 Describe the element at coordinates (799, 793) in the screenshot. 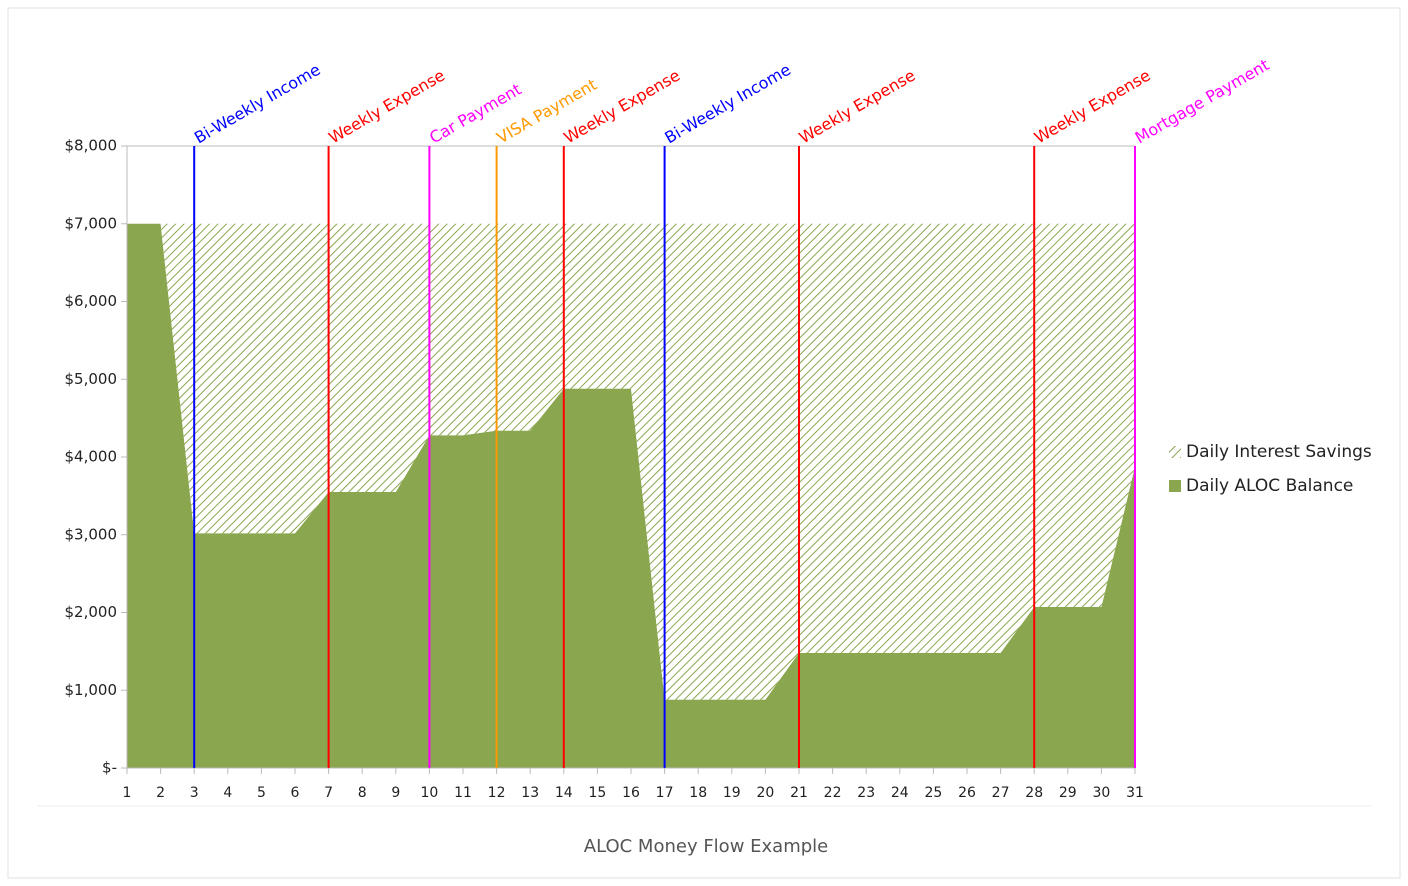

I see `x-tick-label: 21` at that location.